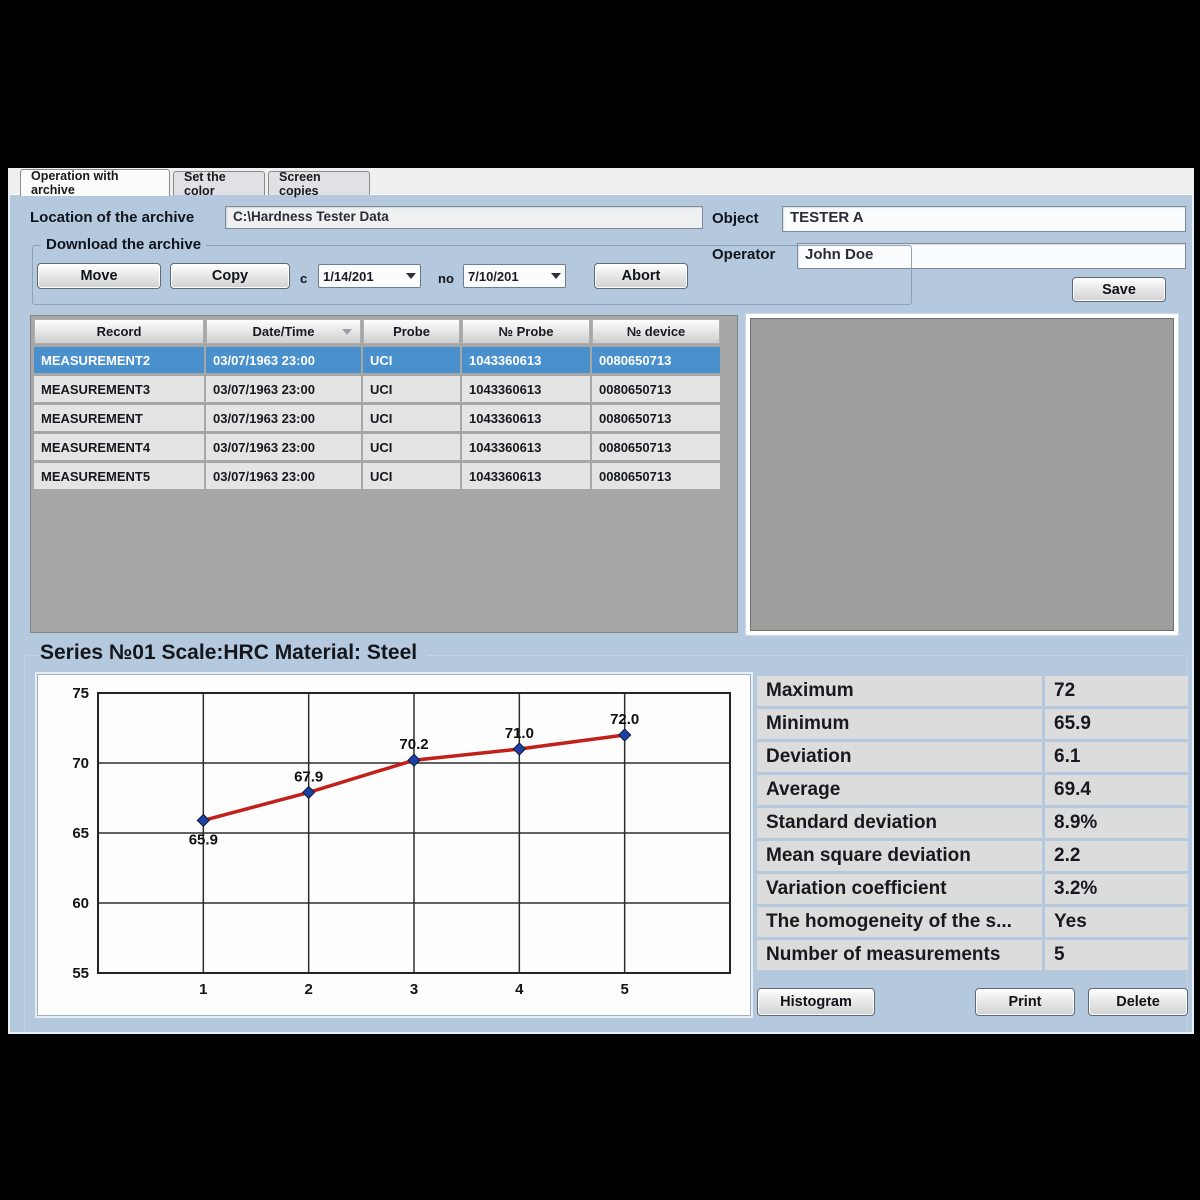 Image resolution: width=1200 pixels, height=1200 pixels. Describe the element at coordinates (1116, 691) in the screenshot. I see `stat-value: 72` at that location.